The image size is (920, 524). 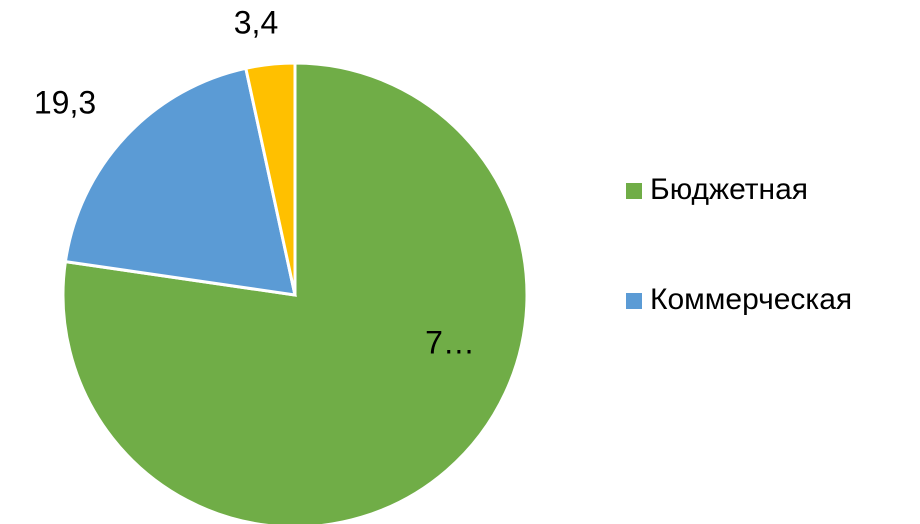 I want to click on legend-entry: Бюджетная, so click(x=729, y=189).